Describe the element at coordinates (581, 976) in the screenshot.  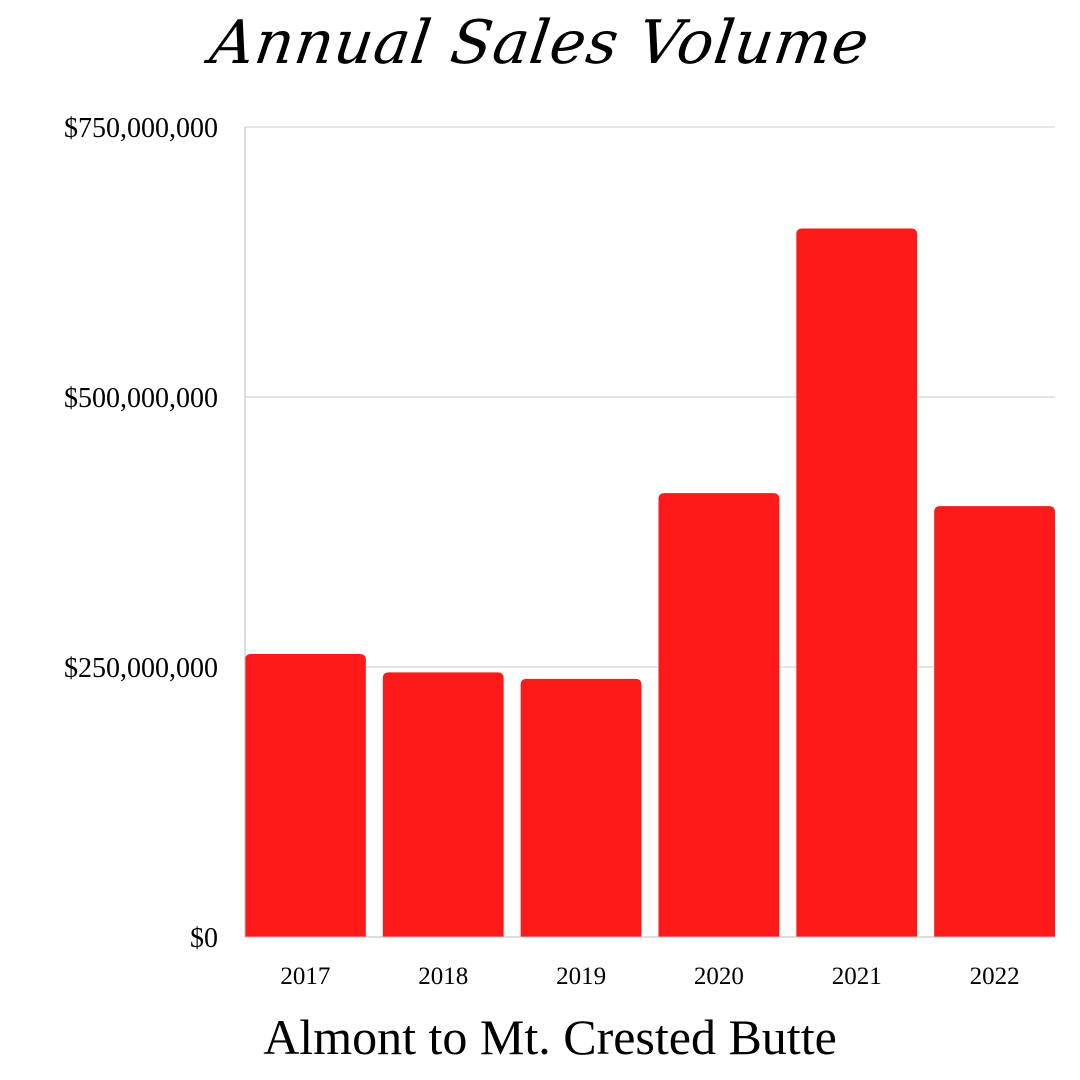
I see `x-tick-label: 2019` at that location.